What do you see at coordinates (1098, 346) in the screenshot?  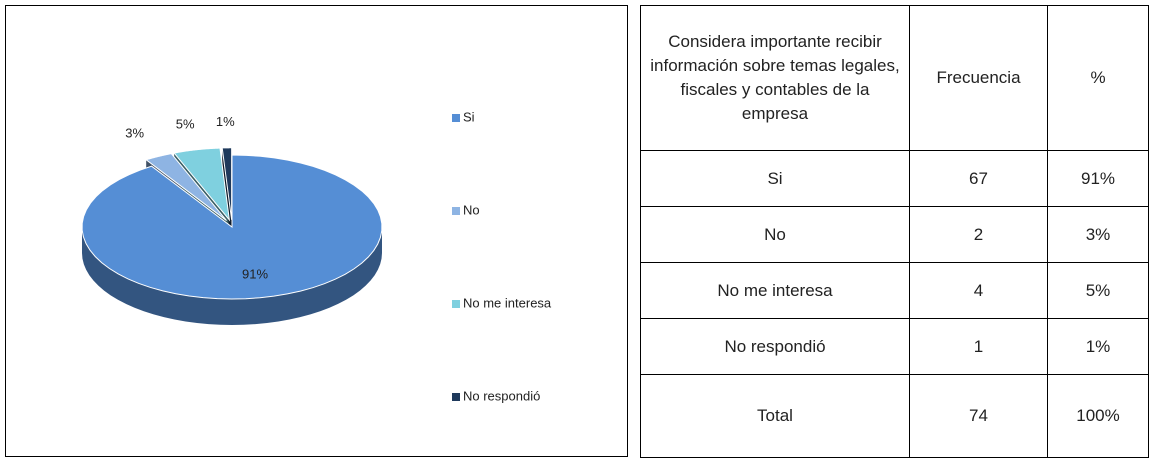 I see `table-cell: 1%` at bounding box center [1098, 346].